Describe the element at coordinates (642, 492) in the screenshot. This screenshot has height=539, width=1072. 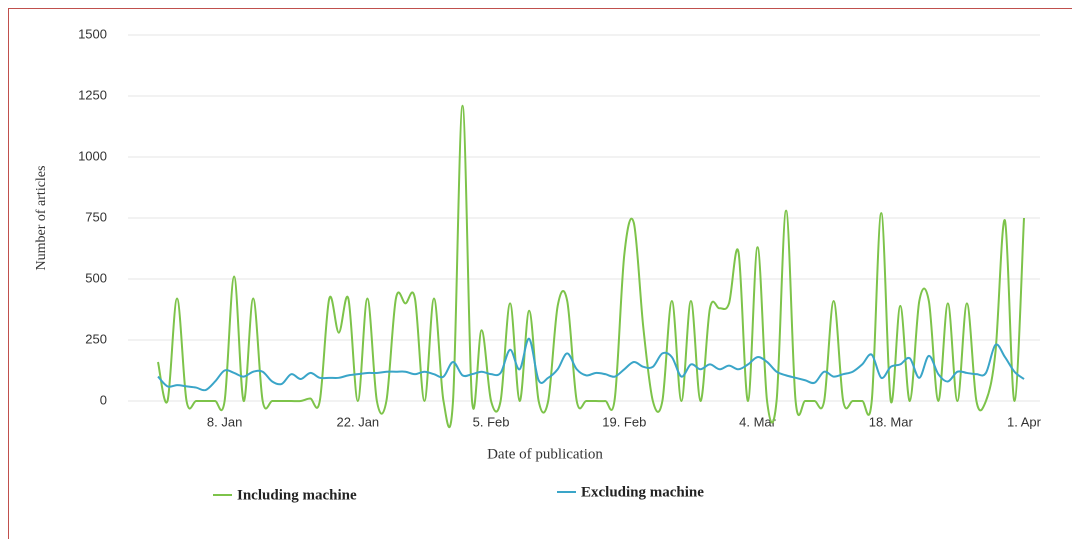
I see `legend-label: Excluding machine` at that location.